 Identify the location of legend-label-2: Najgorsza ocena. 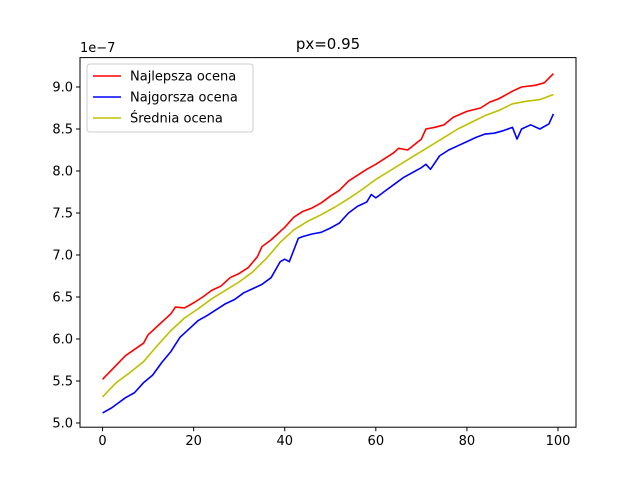
(184, 98).